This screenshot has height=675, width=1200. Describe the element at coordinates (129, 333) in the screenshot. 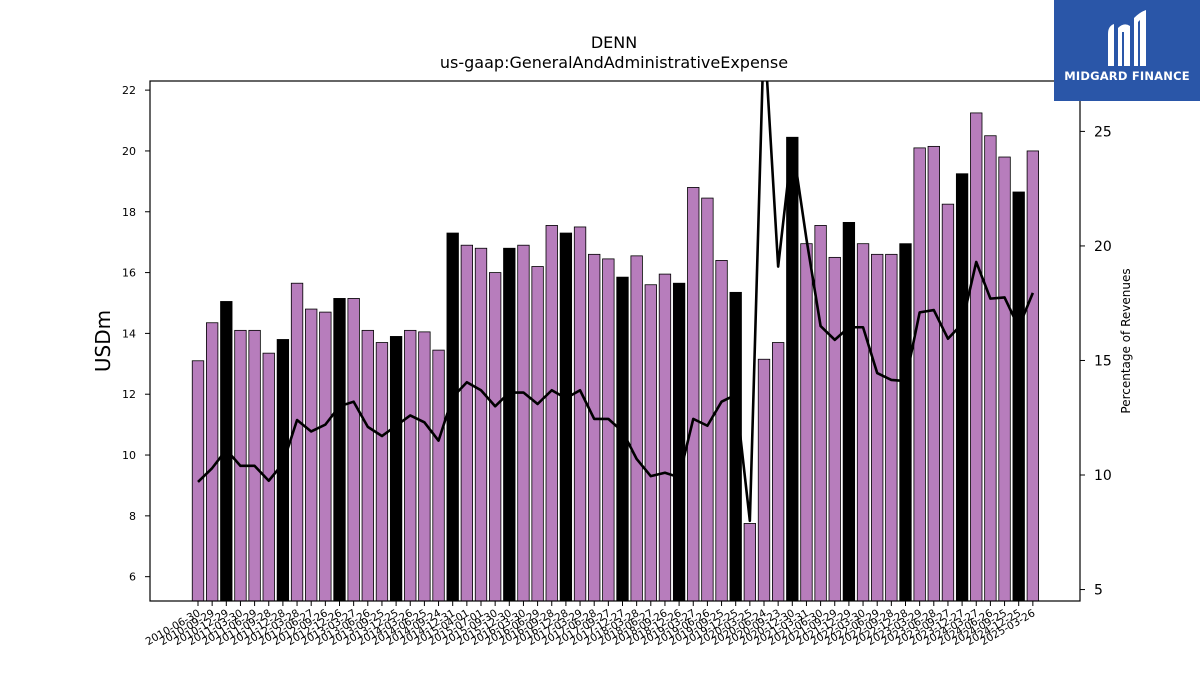

I see `y-tick-label: 14` at that location.